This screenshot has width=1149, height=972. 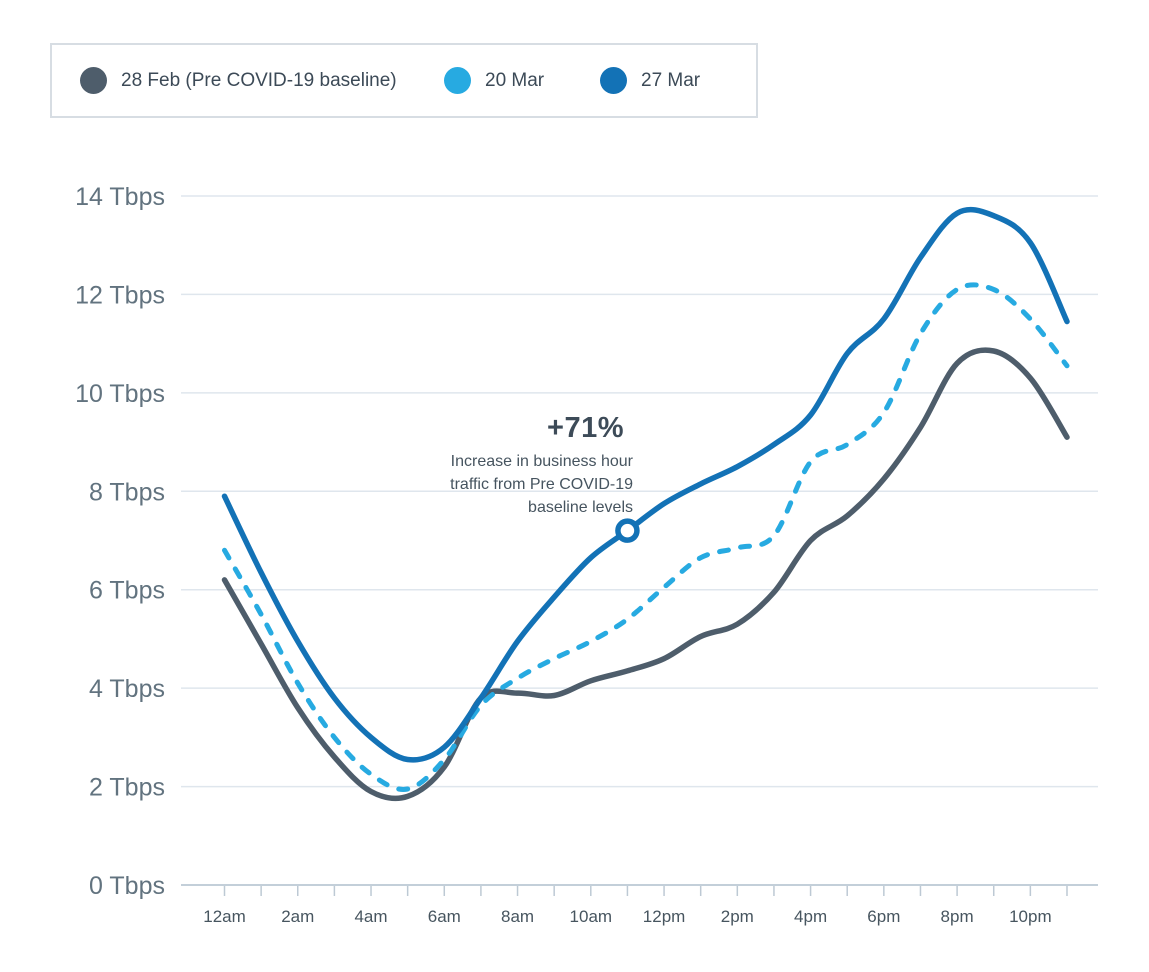 I want to click on x-axis-label: 12am, so click(x=224, y=916).